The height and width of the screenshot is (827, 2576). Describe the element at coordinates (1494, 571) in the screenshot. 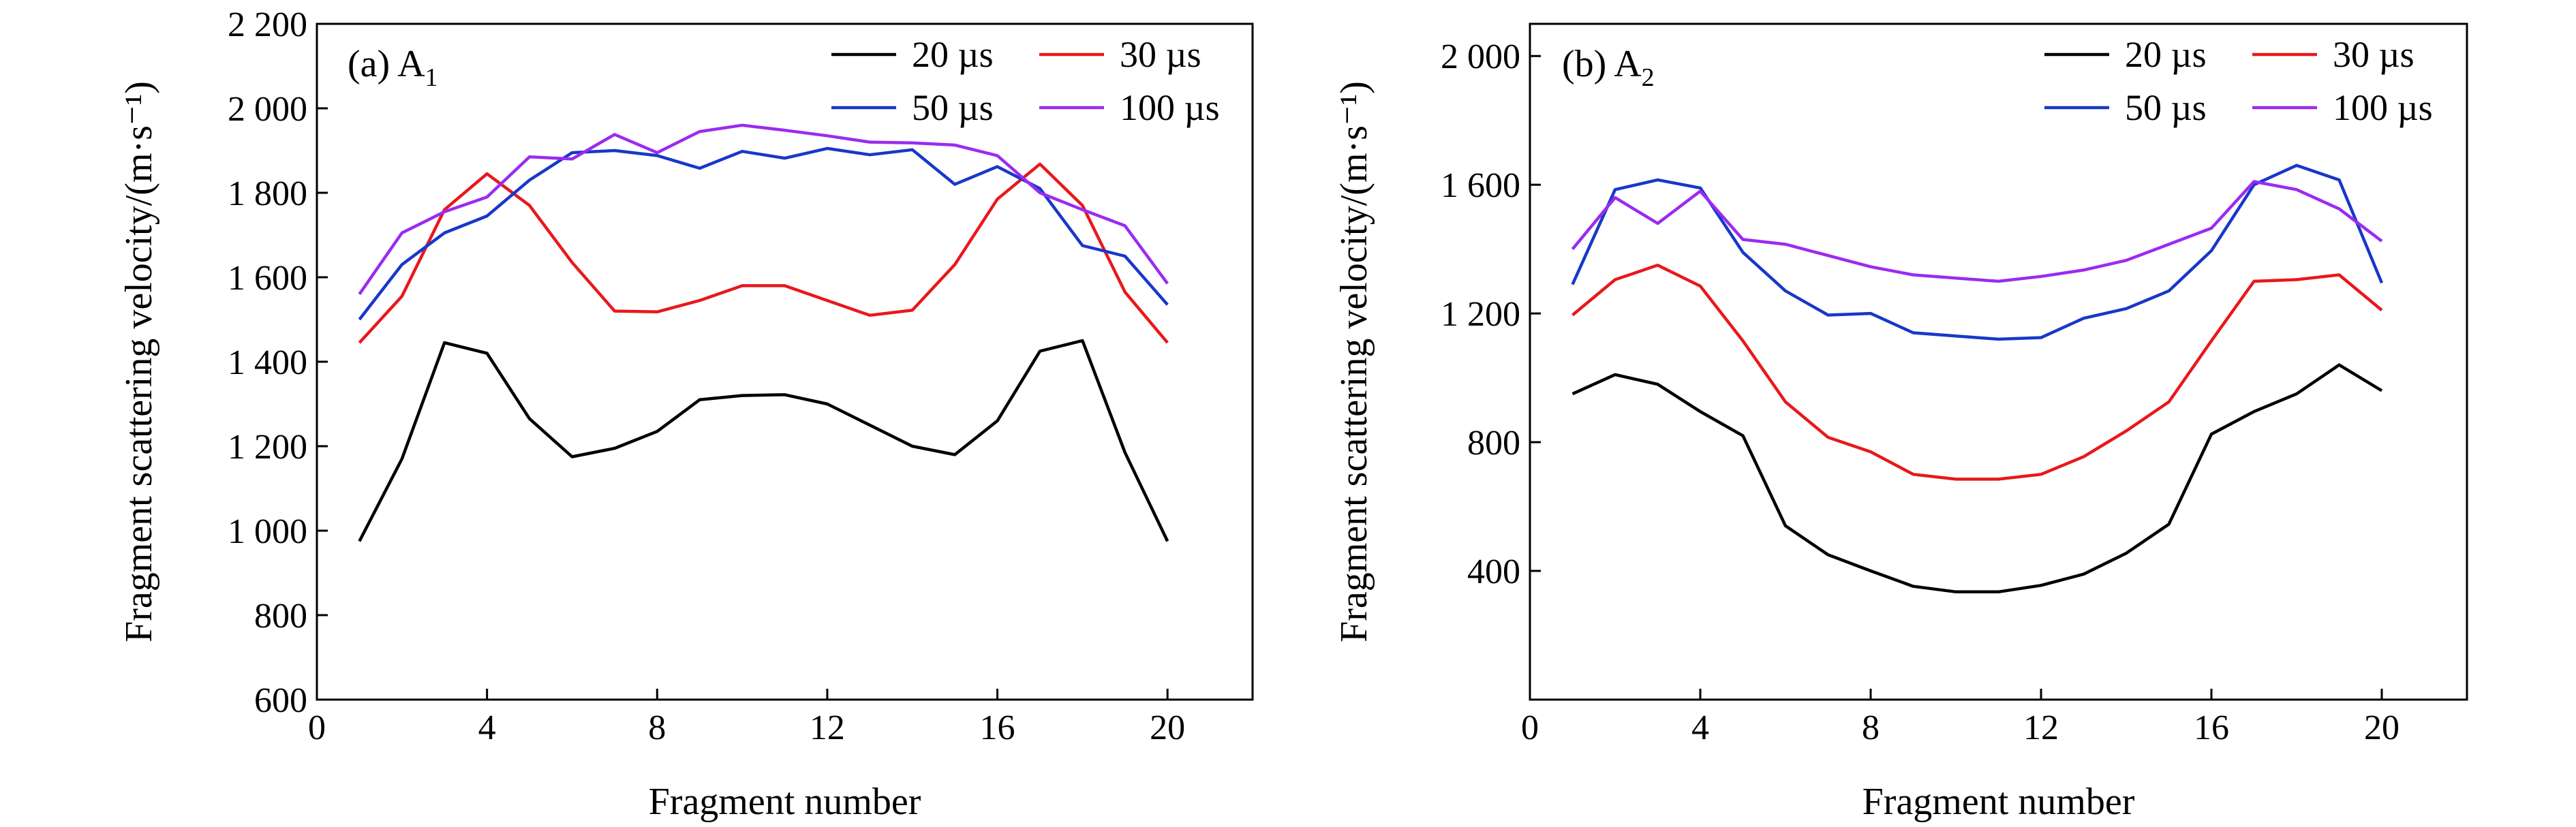

I see `y-tick-label: 400` at that location.